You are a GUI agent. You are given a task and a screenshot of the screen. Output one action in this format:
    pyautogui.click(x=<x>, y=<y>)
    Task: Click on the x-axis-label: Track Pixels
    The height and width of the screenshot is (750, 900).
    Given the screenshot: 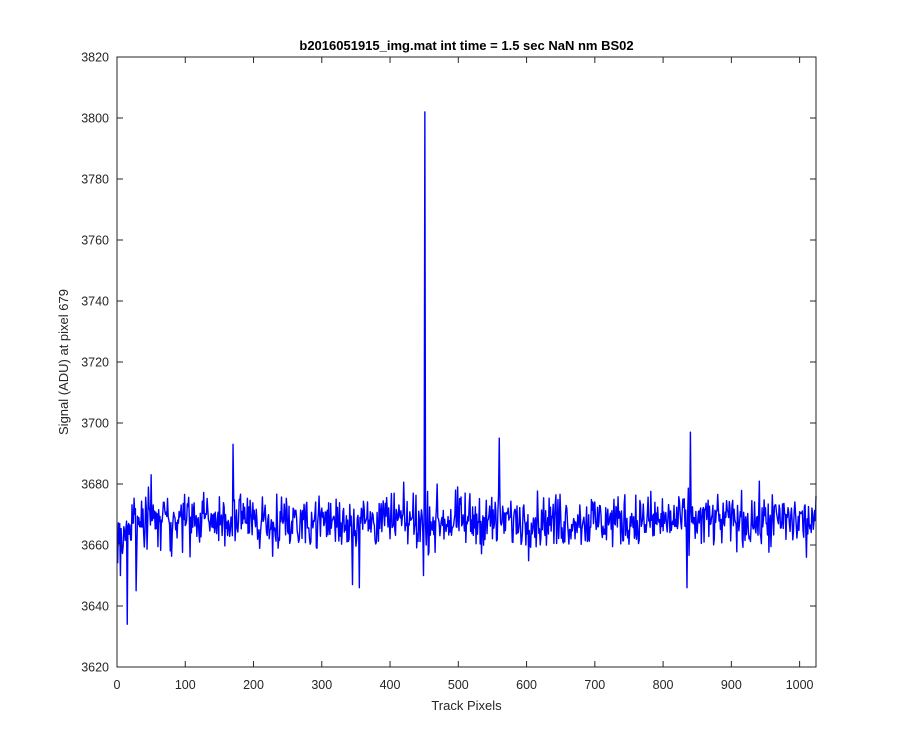 What is the action you would take?
    pyautogui.click(x=466, y=705)
    